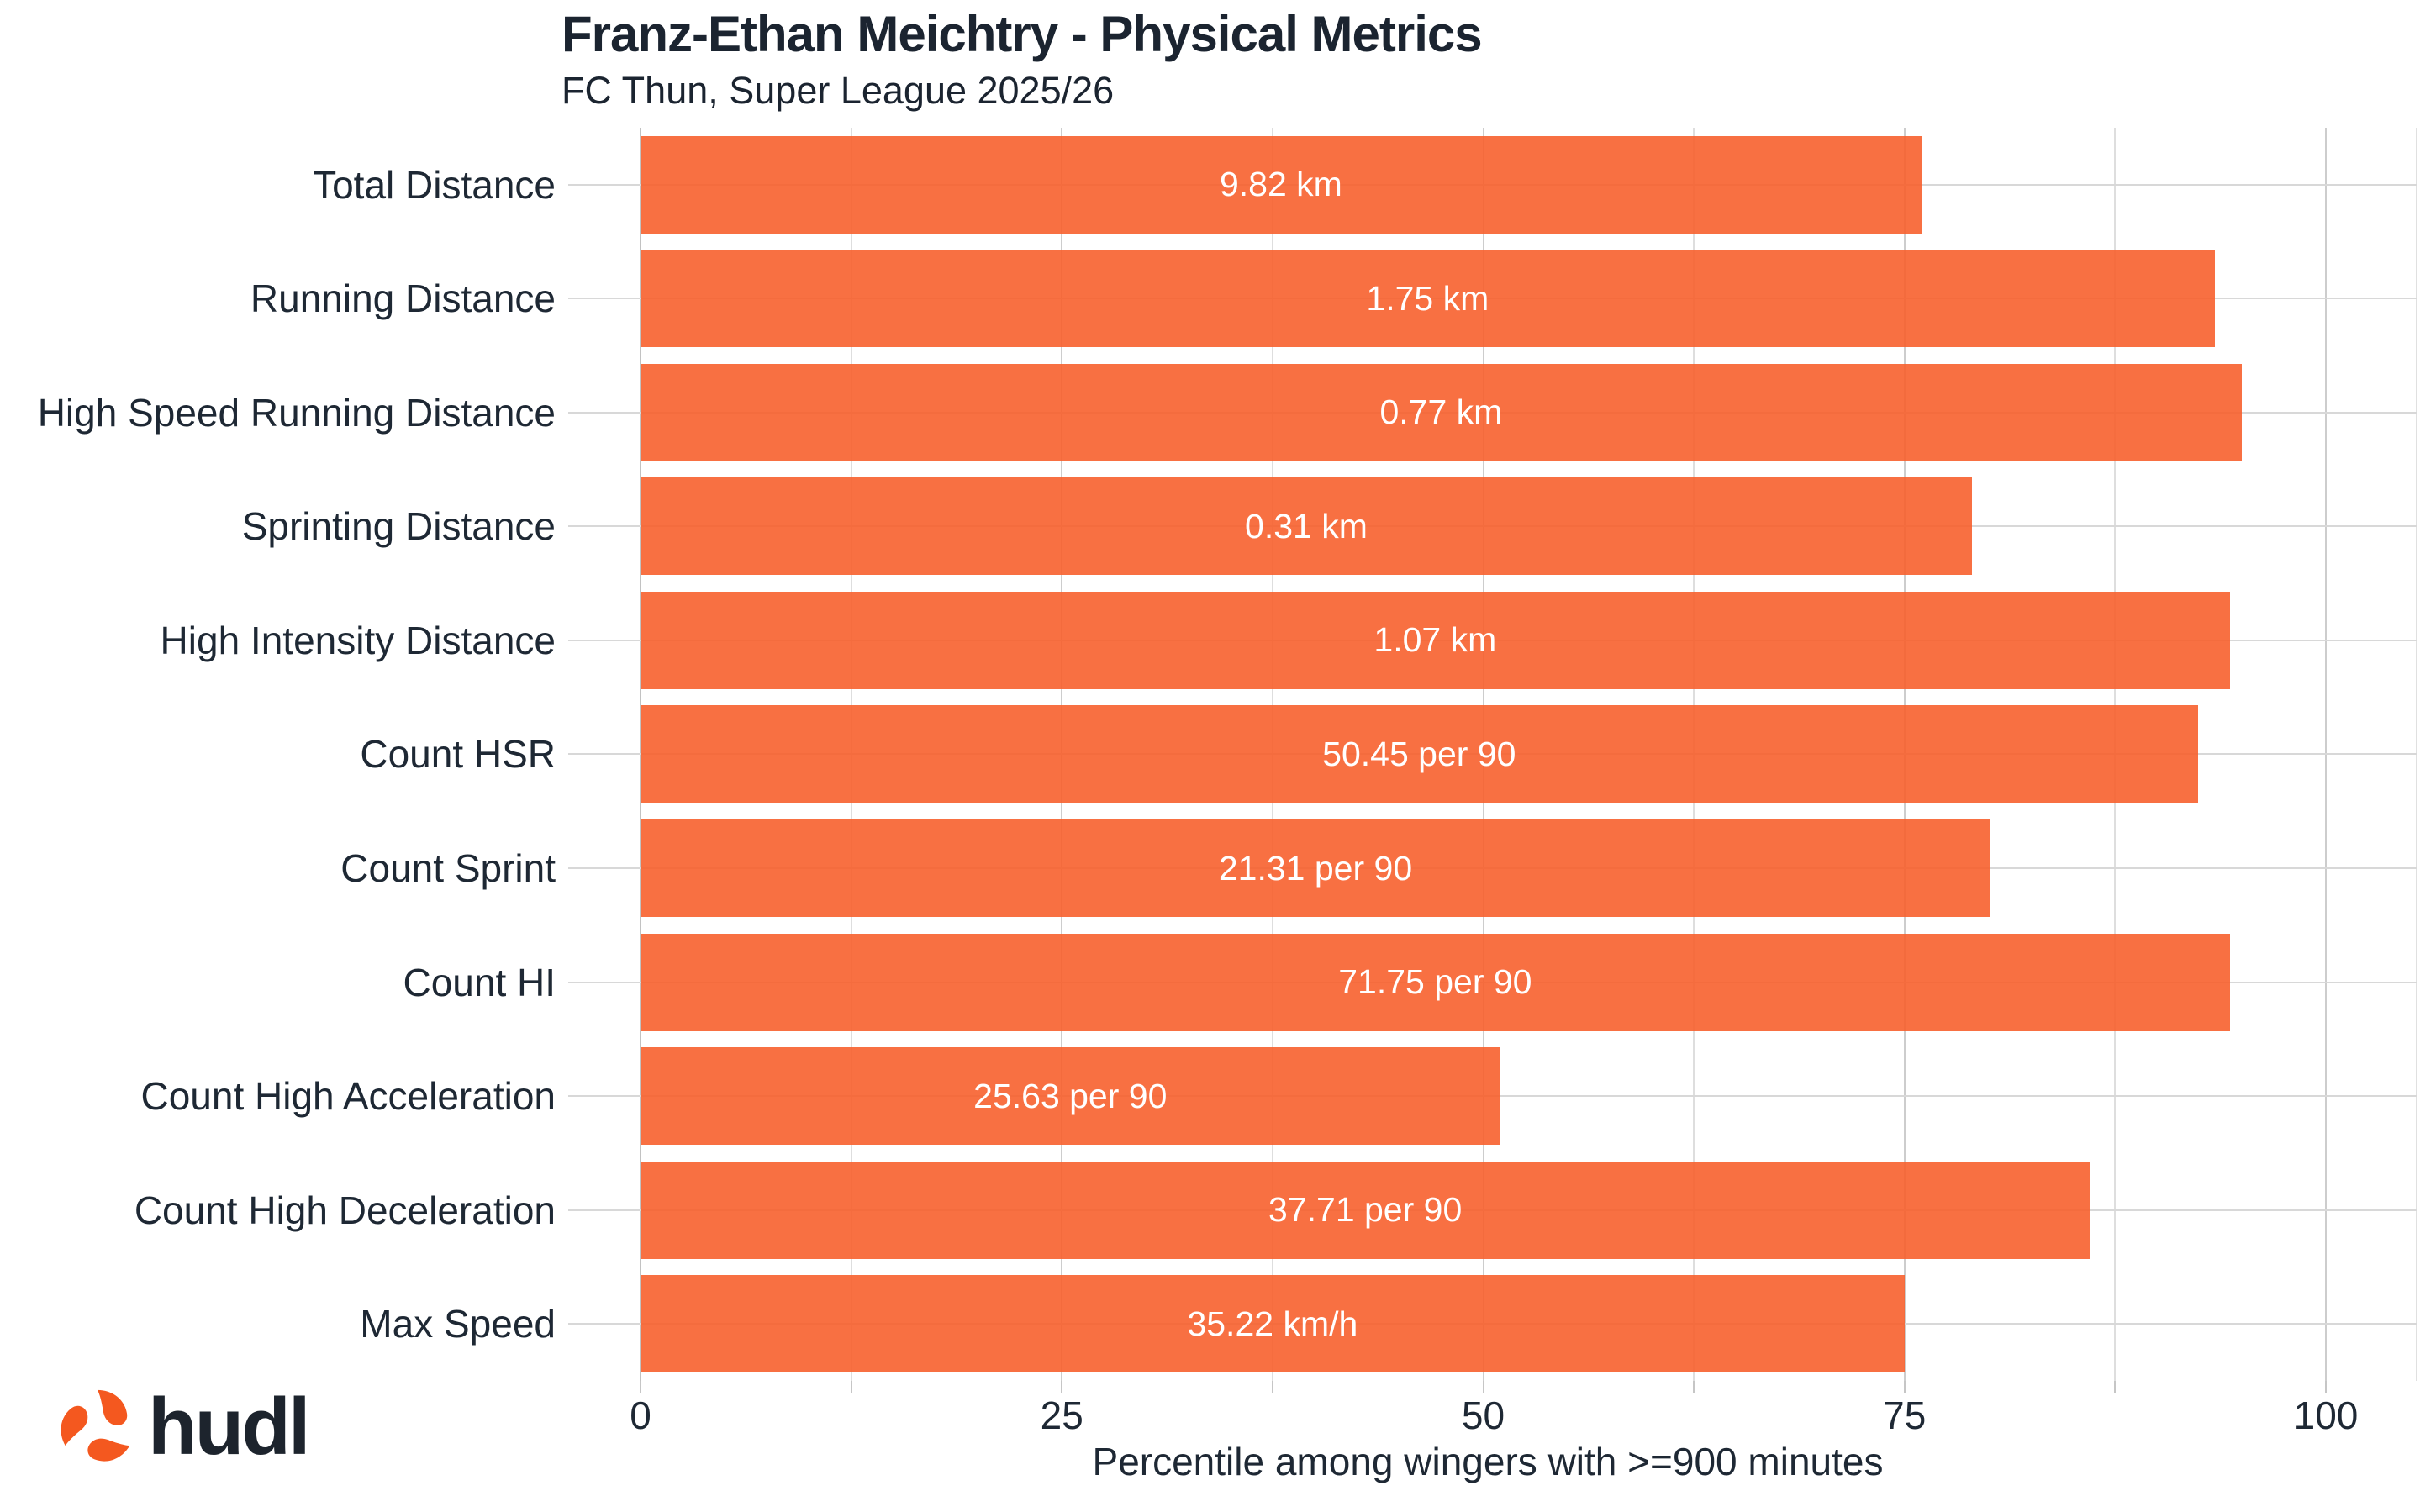  Describe the element at coordinates (458, 1324) in the screenshot. I see `category-label: Max Speed` at that location.